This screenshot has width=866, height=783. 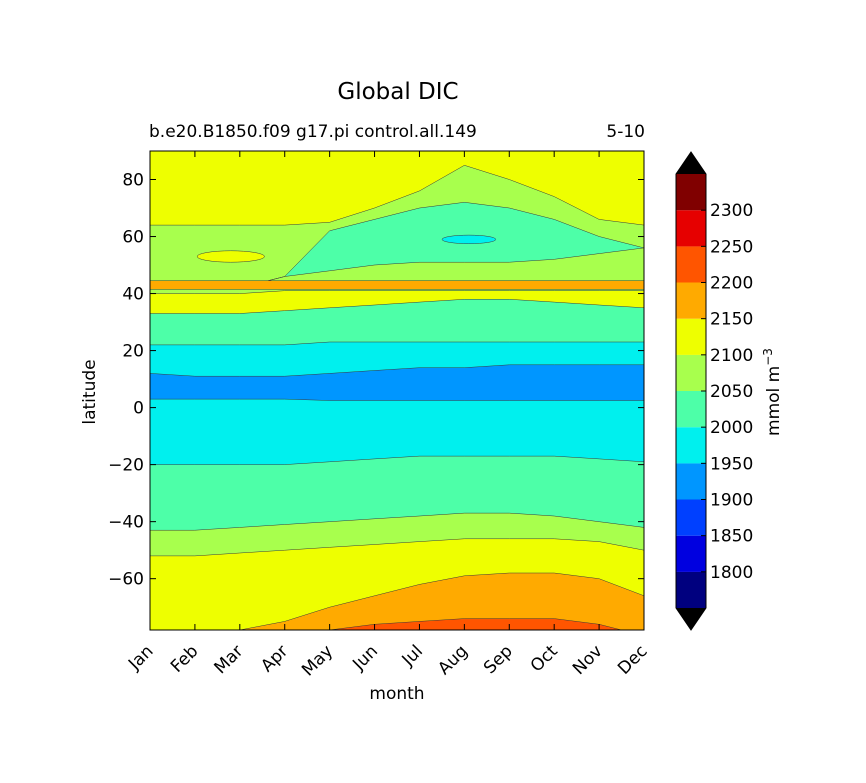 I want to click on y-tick-label: −40, so click(x=126, y=523).